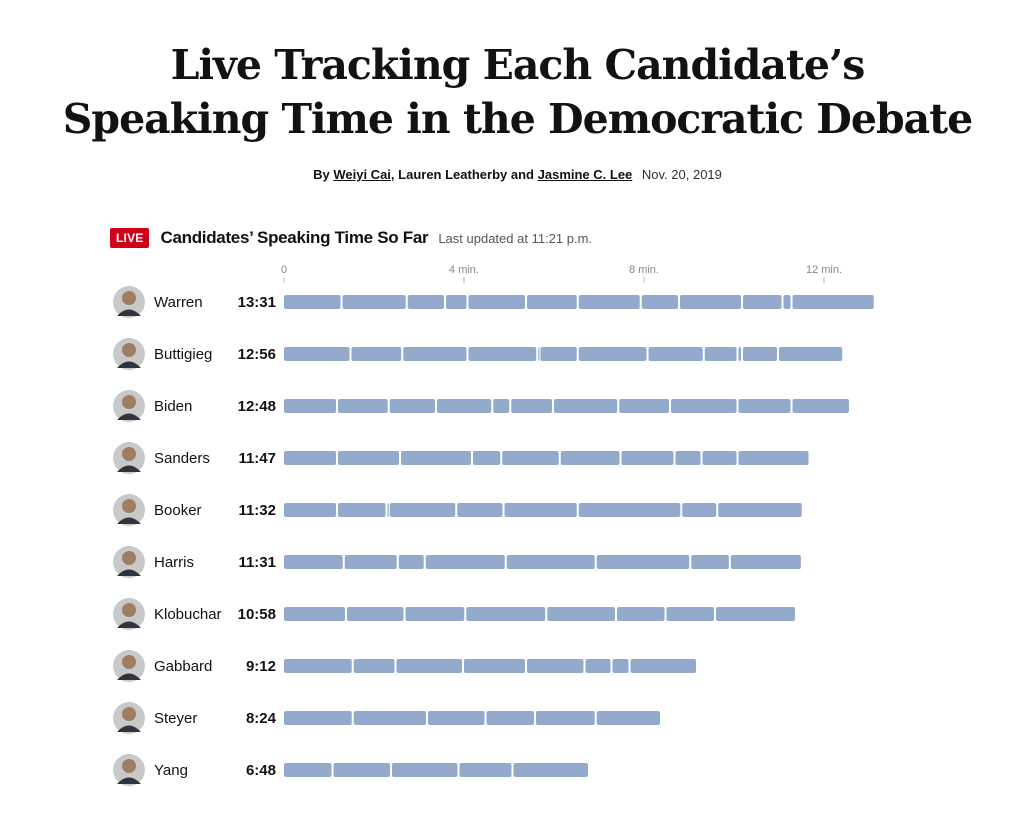  I want to click on author-link-jasmine-c-lee: Jasmine C. Lee, so click(585, 174).